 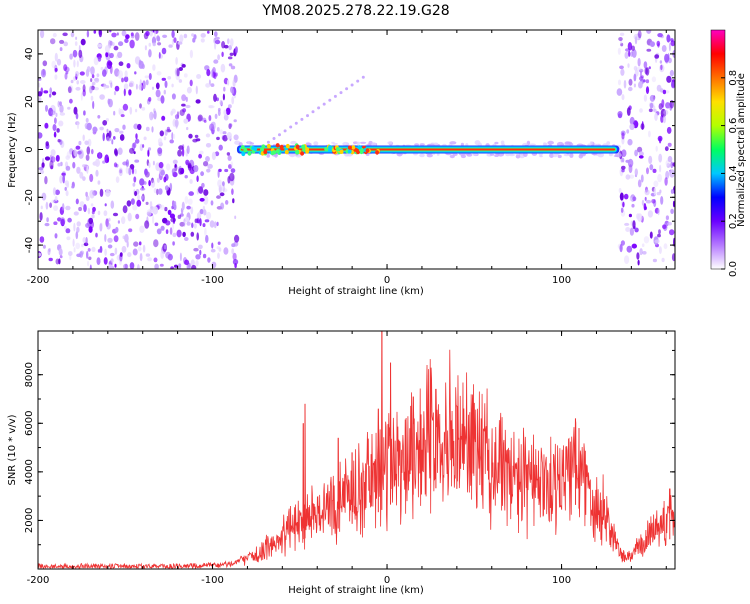 What do you see at coordinates (718, 149) in the screenshot?
I see `colorbar-gradient` at bounding box center [718, 149].